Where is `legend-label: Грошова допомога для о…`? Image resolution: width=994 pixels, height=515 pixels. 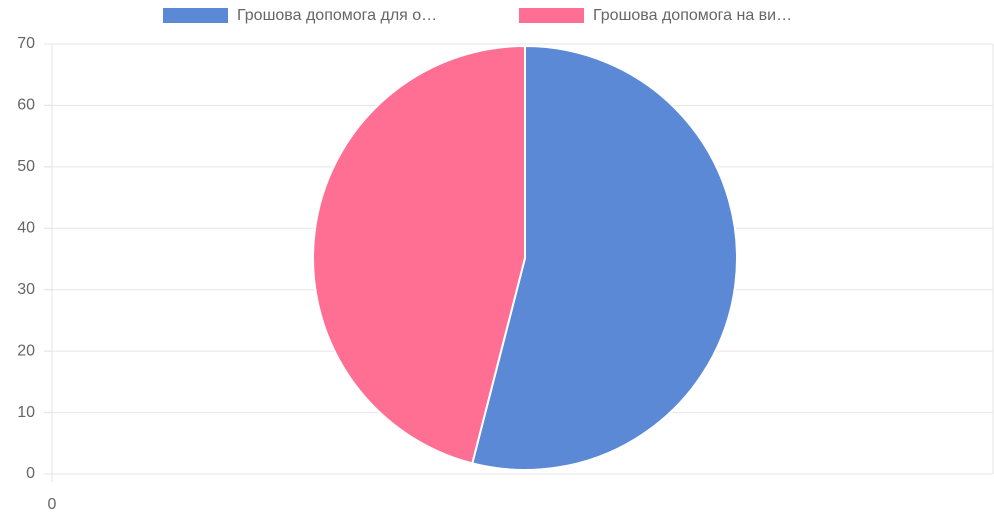 legend-label: Грошова допомога для о… is located at coordinates (337, 15).